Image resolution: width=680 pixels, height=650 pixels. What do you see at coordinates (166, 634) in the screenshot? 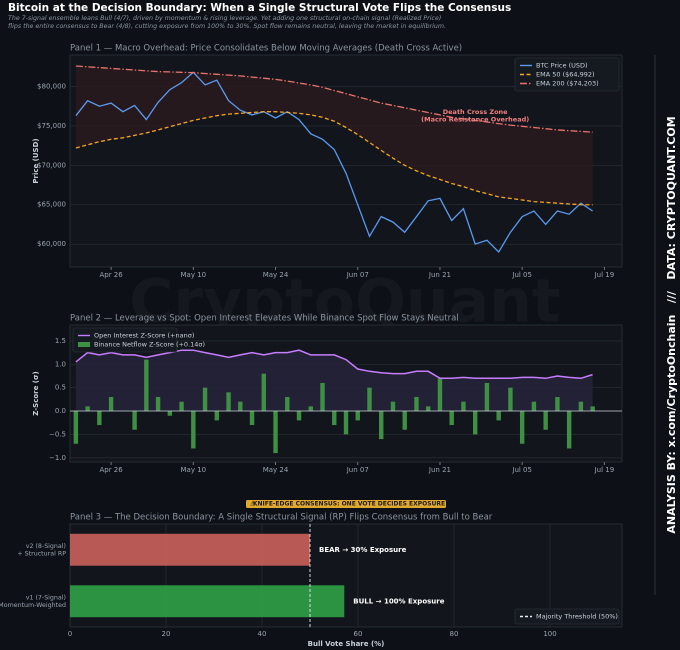
I see `x-tick-label: 20` at bounding box center [166, 634].